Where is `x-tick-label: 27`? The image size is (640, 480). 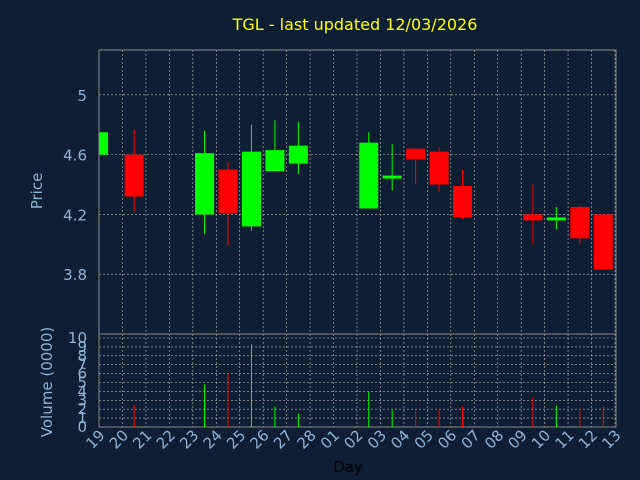 x-tick-label: 27 is located at coordinates (283, 439).